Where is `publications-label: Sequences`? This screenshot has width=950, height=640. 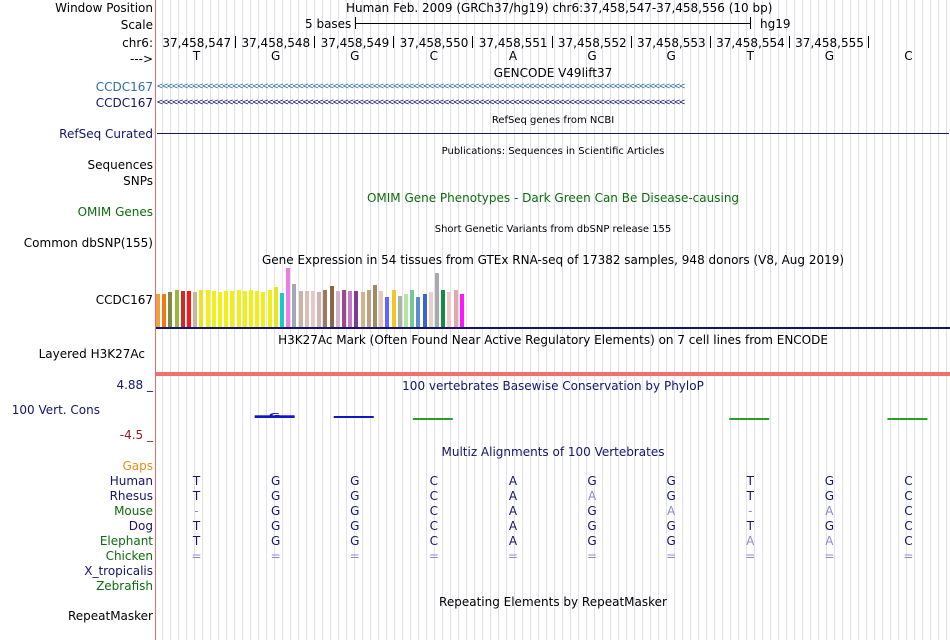
publications-label: Sequences is located at coordinates (120, 165).